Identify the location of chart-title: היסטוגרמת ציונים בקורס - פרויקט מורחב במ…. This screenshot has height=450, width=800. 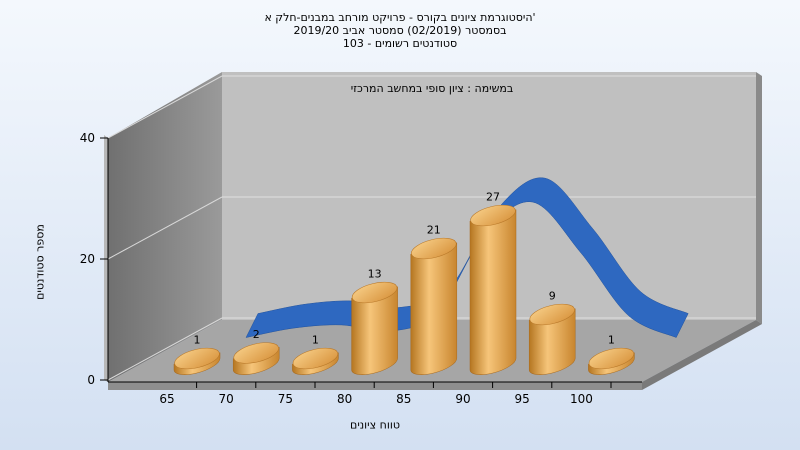
(400, 17).